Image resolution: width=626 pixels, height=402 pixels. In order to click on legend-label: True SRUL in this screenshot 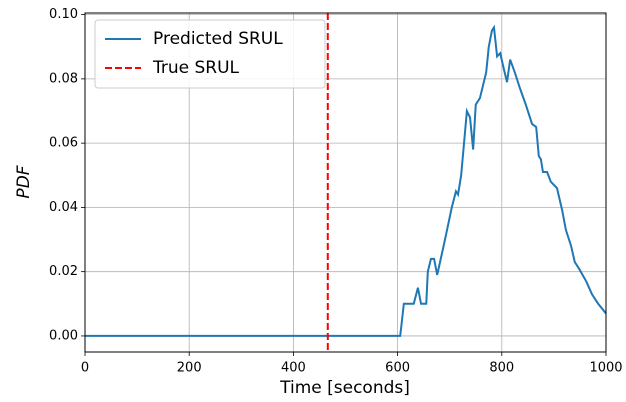, I will do `click(196, 68)`.